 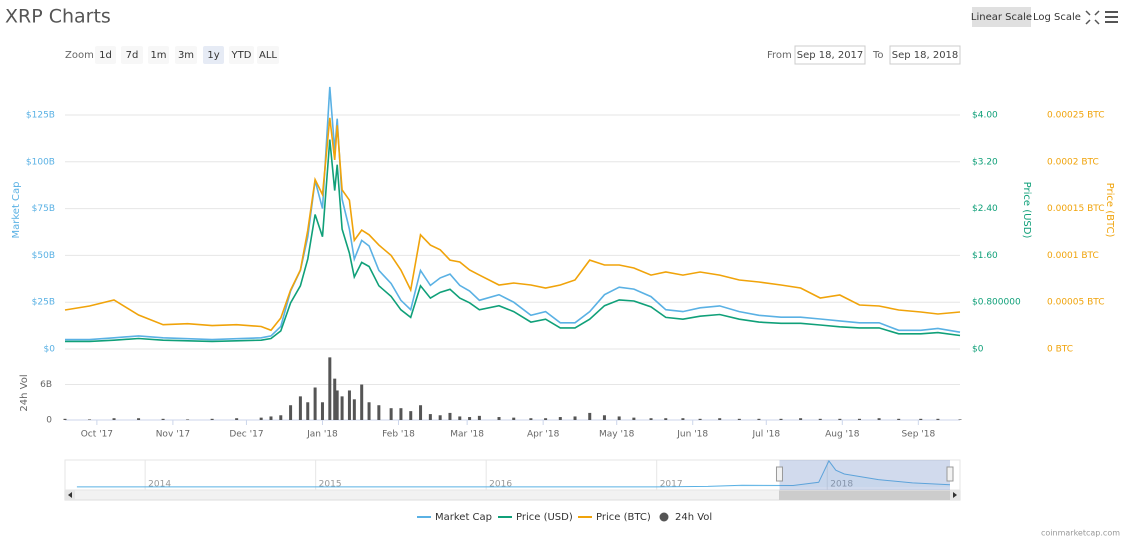 I want to click on y-tick-label: 0.00025 BTC, so click(x=1076, y=116).